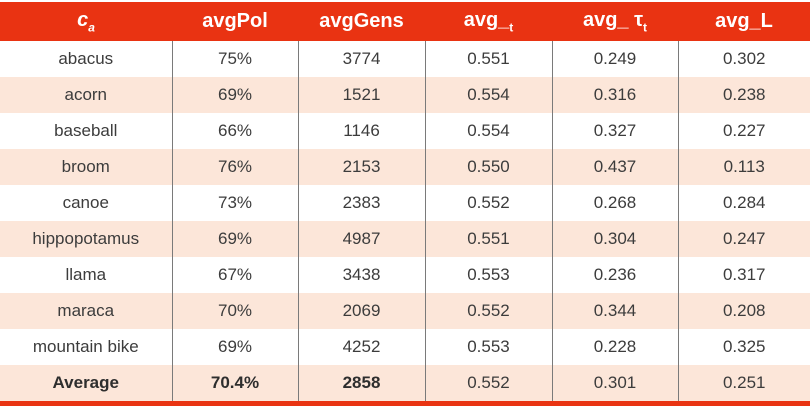  Describe the element at coordinates (614, 167) in the screenshot. I see `table-cell: 0.437` at that location.